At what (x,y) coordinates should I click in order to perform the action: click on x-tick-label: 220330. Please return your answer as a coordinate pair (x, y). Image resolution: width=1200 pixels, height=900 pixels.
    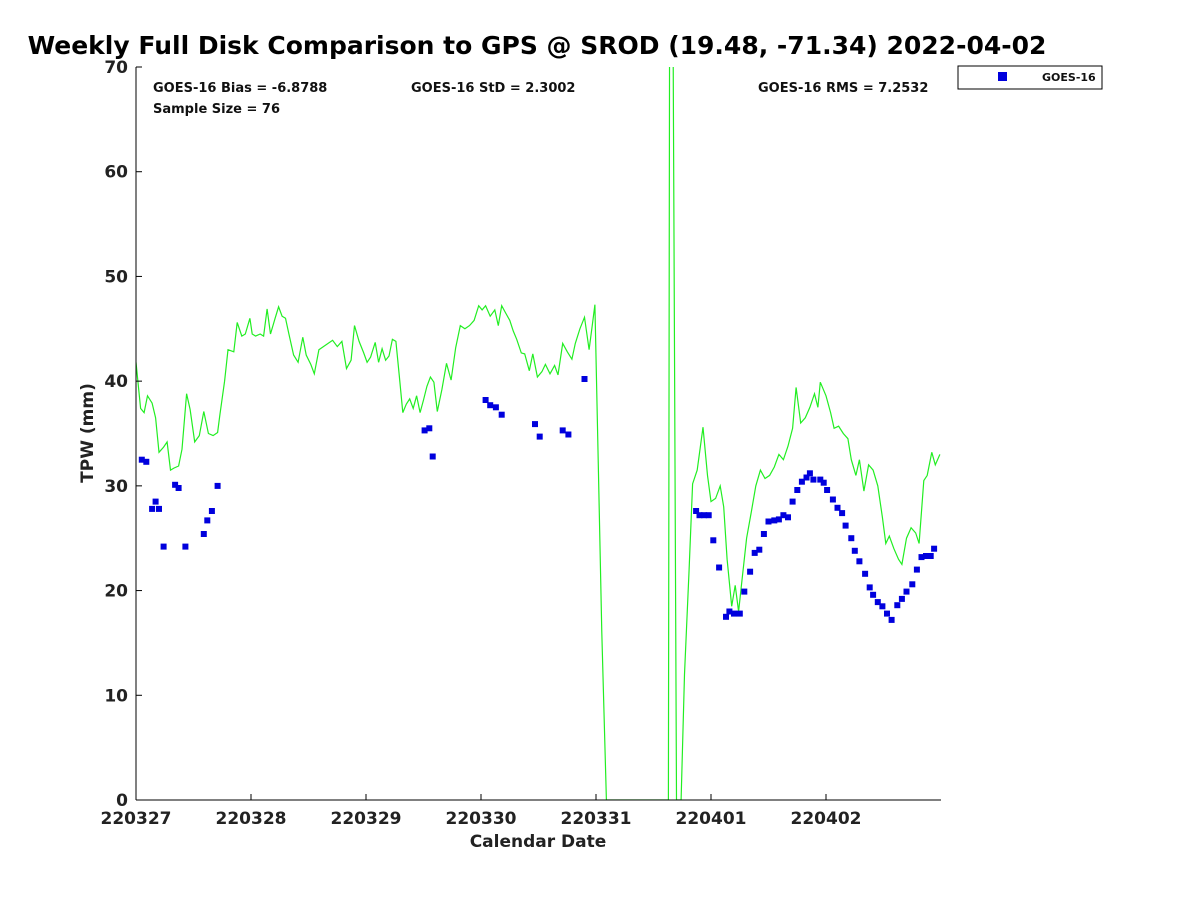
    Looking at the image, I should click on (481, 819).